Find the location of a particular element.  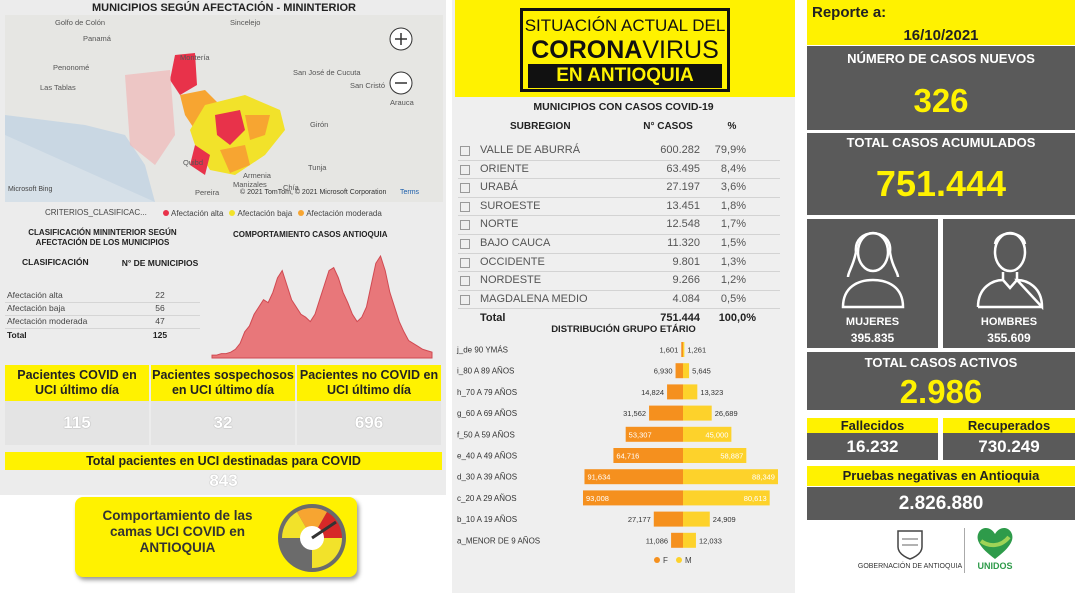

cases-cell: NORDESTE is located at coordinates (511, 280).